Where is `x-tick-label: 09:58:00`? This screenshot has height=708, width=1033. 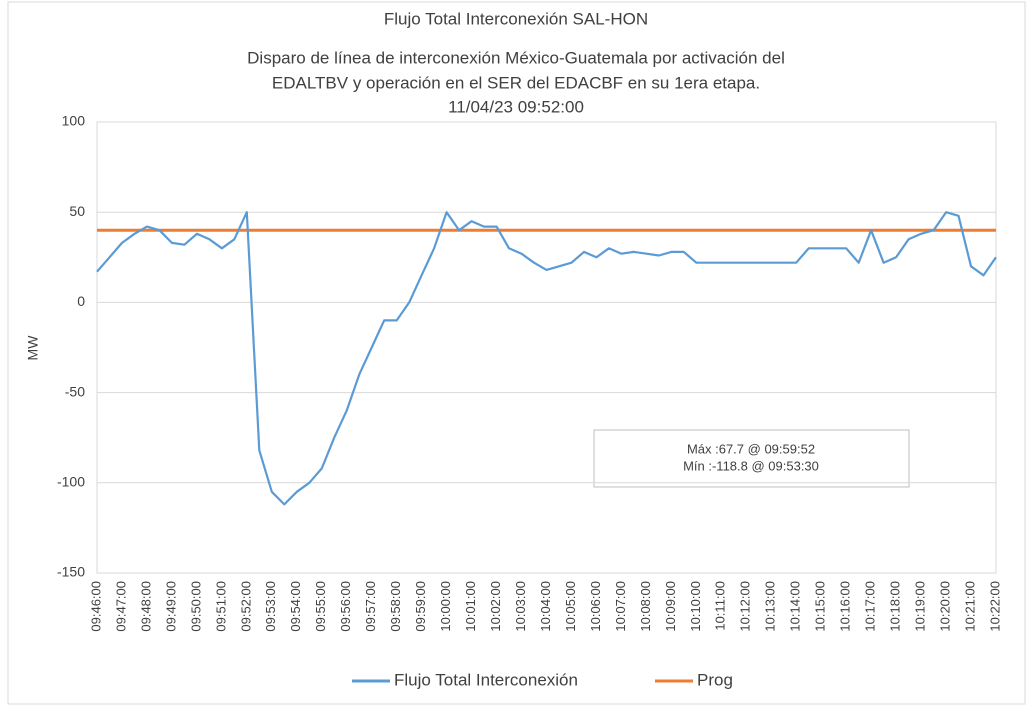
x-tick-label: 09:58:00 is located at coordinates (395, 606).